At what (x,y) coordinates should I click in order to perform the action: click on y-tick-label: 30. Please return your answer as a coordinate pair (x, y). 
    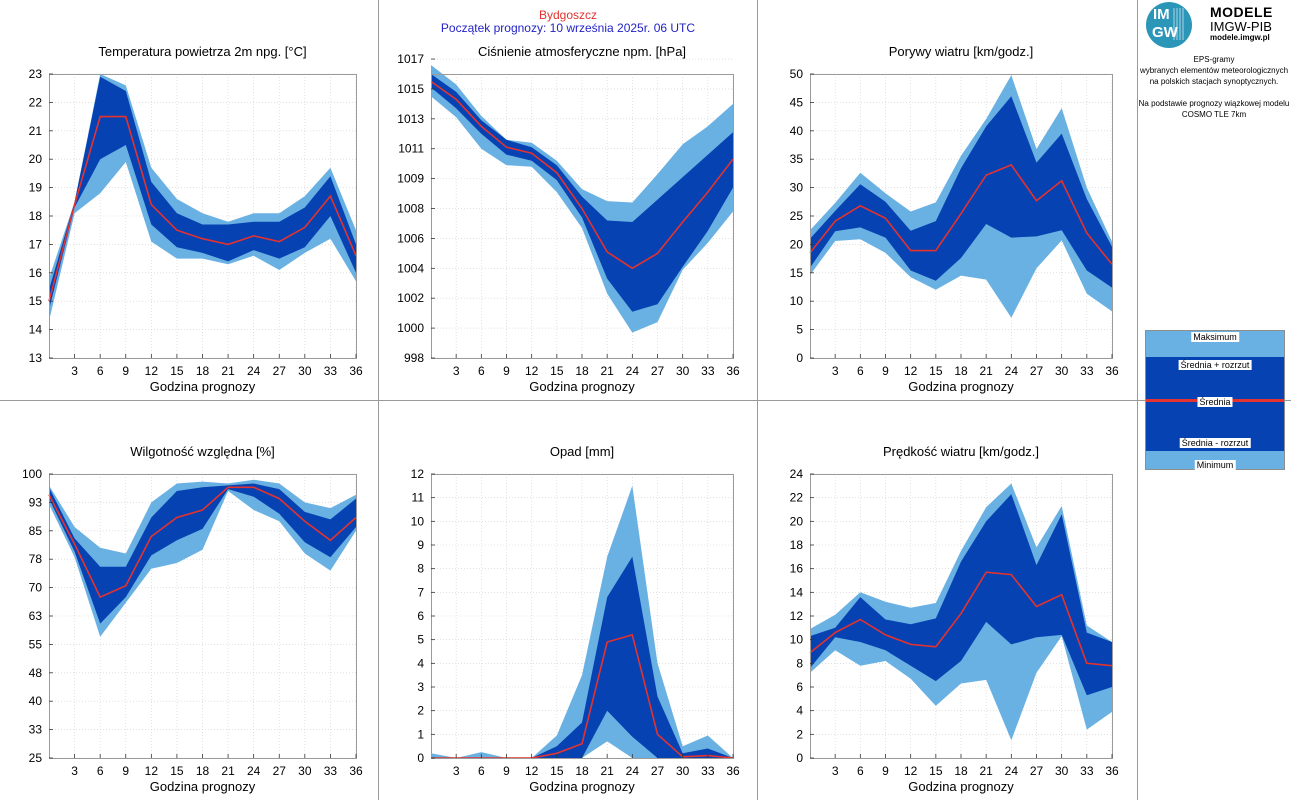
    Looking at the image, I should click on (797, 188).